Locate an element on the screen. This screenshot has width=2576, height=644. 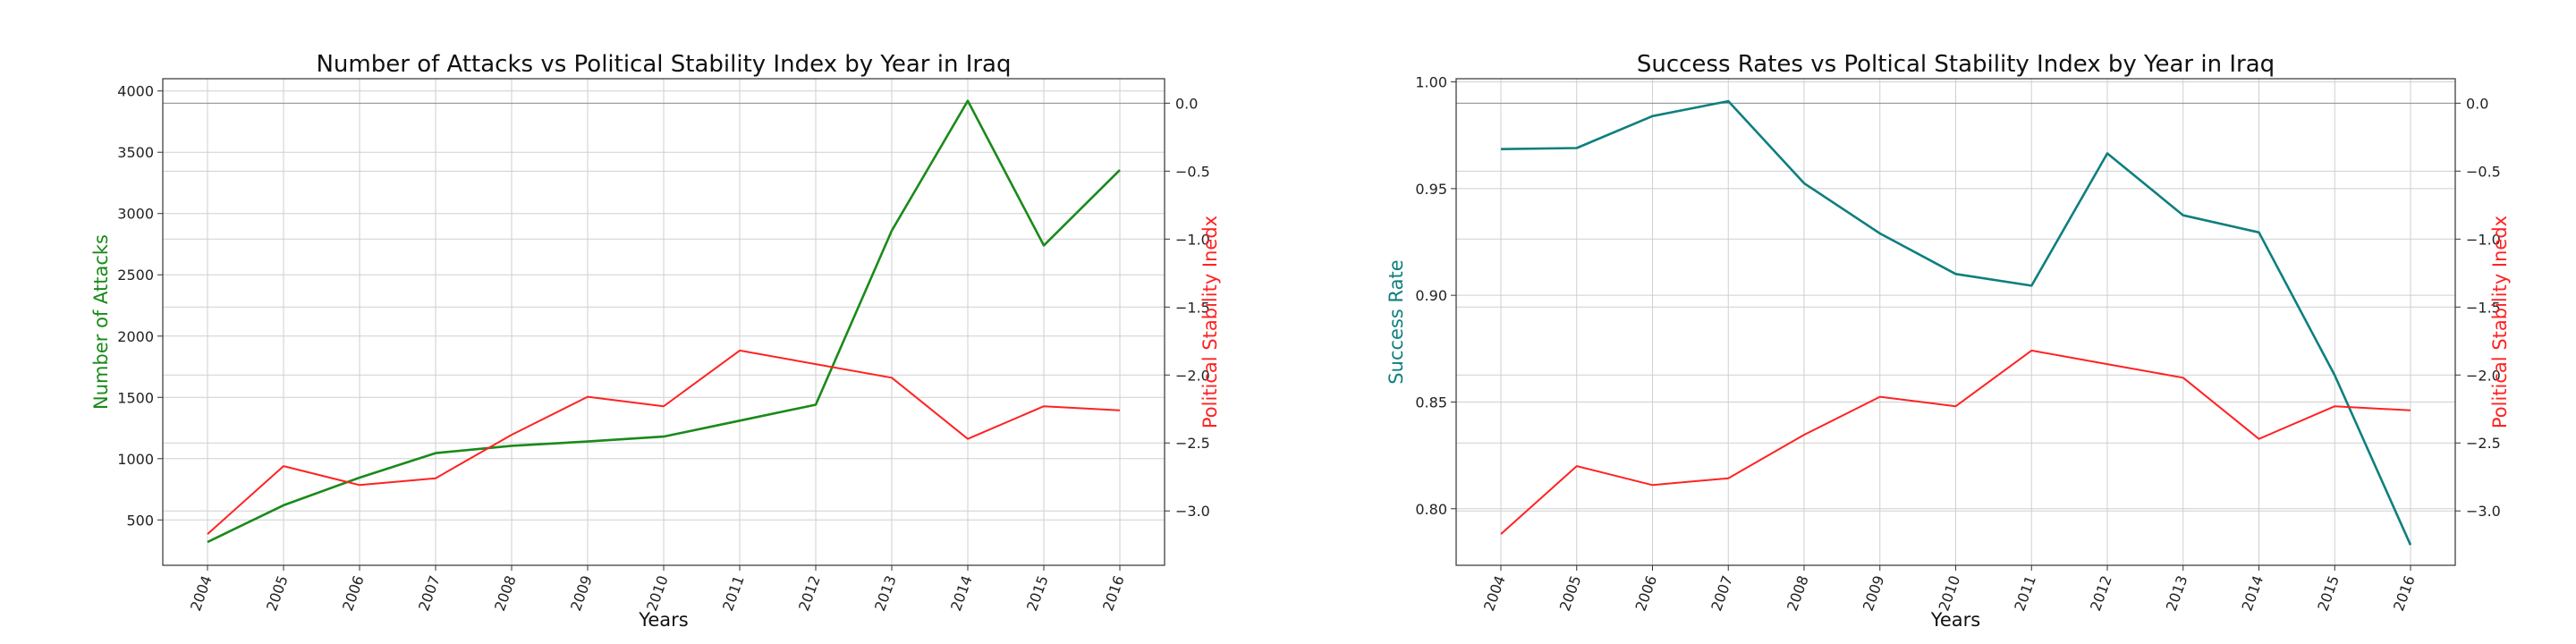
y-tick-label: 0.85 is located at coordinates (1431, 402).